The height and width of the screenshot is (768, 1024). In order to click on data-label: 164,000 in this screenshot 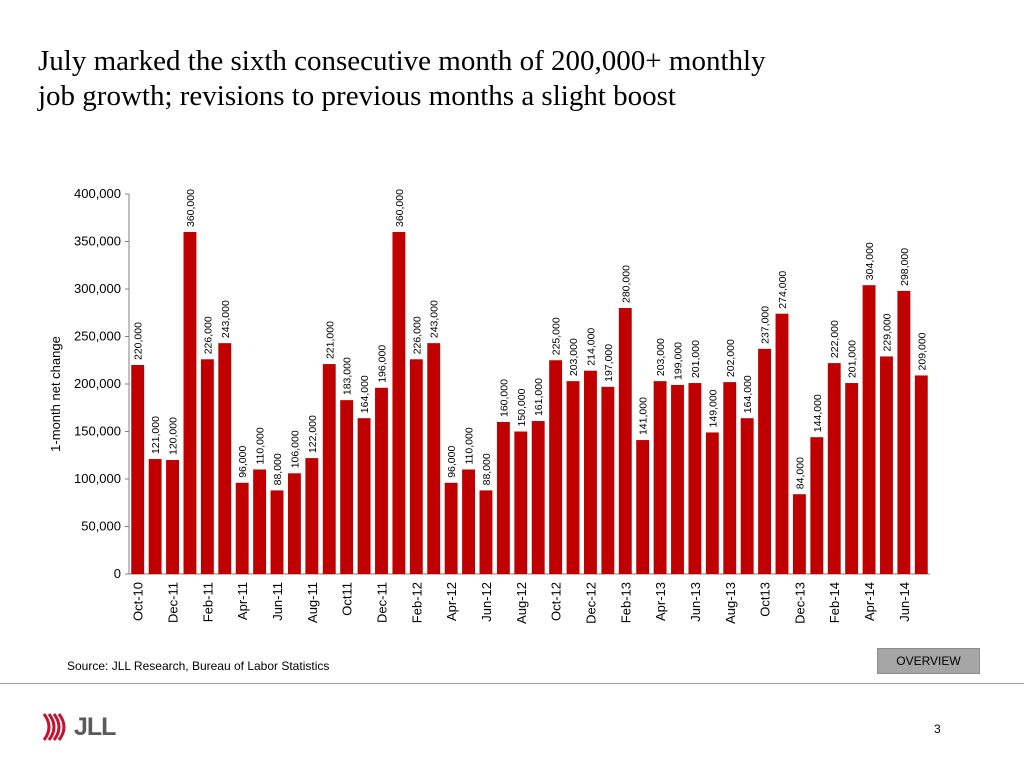, I will do `click(748, 394)`.